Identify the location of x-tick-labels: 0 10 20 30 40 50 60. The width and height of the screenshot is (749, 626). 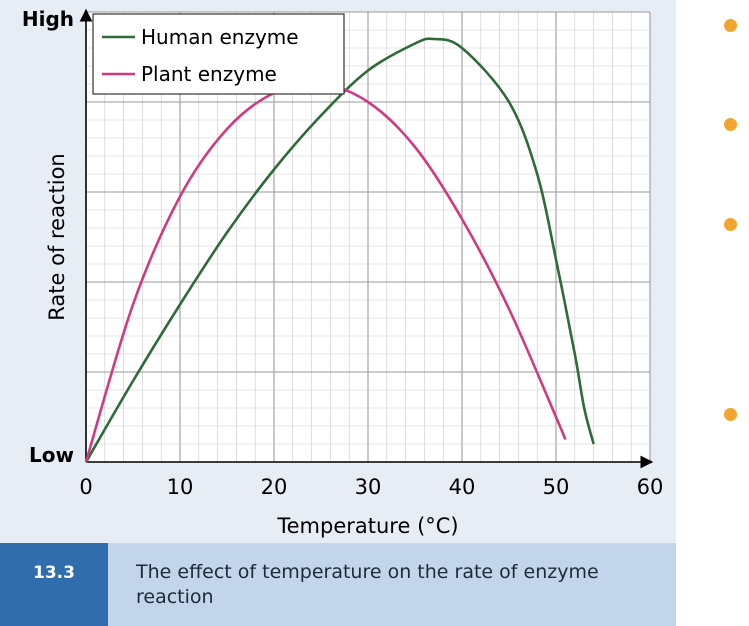
(371, 487).